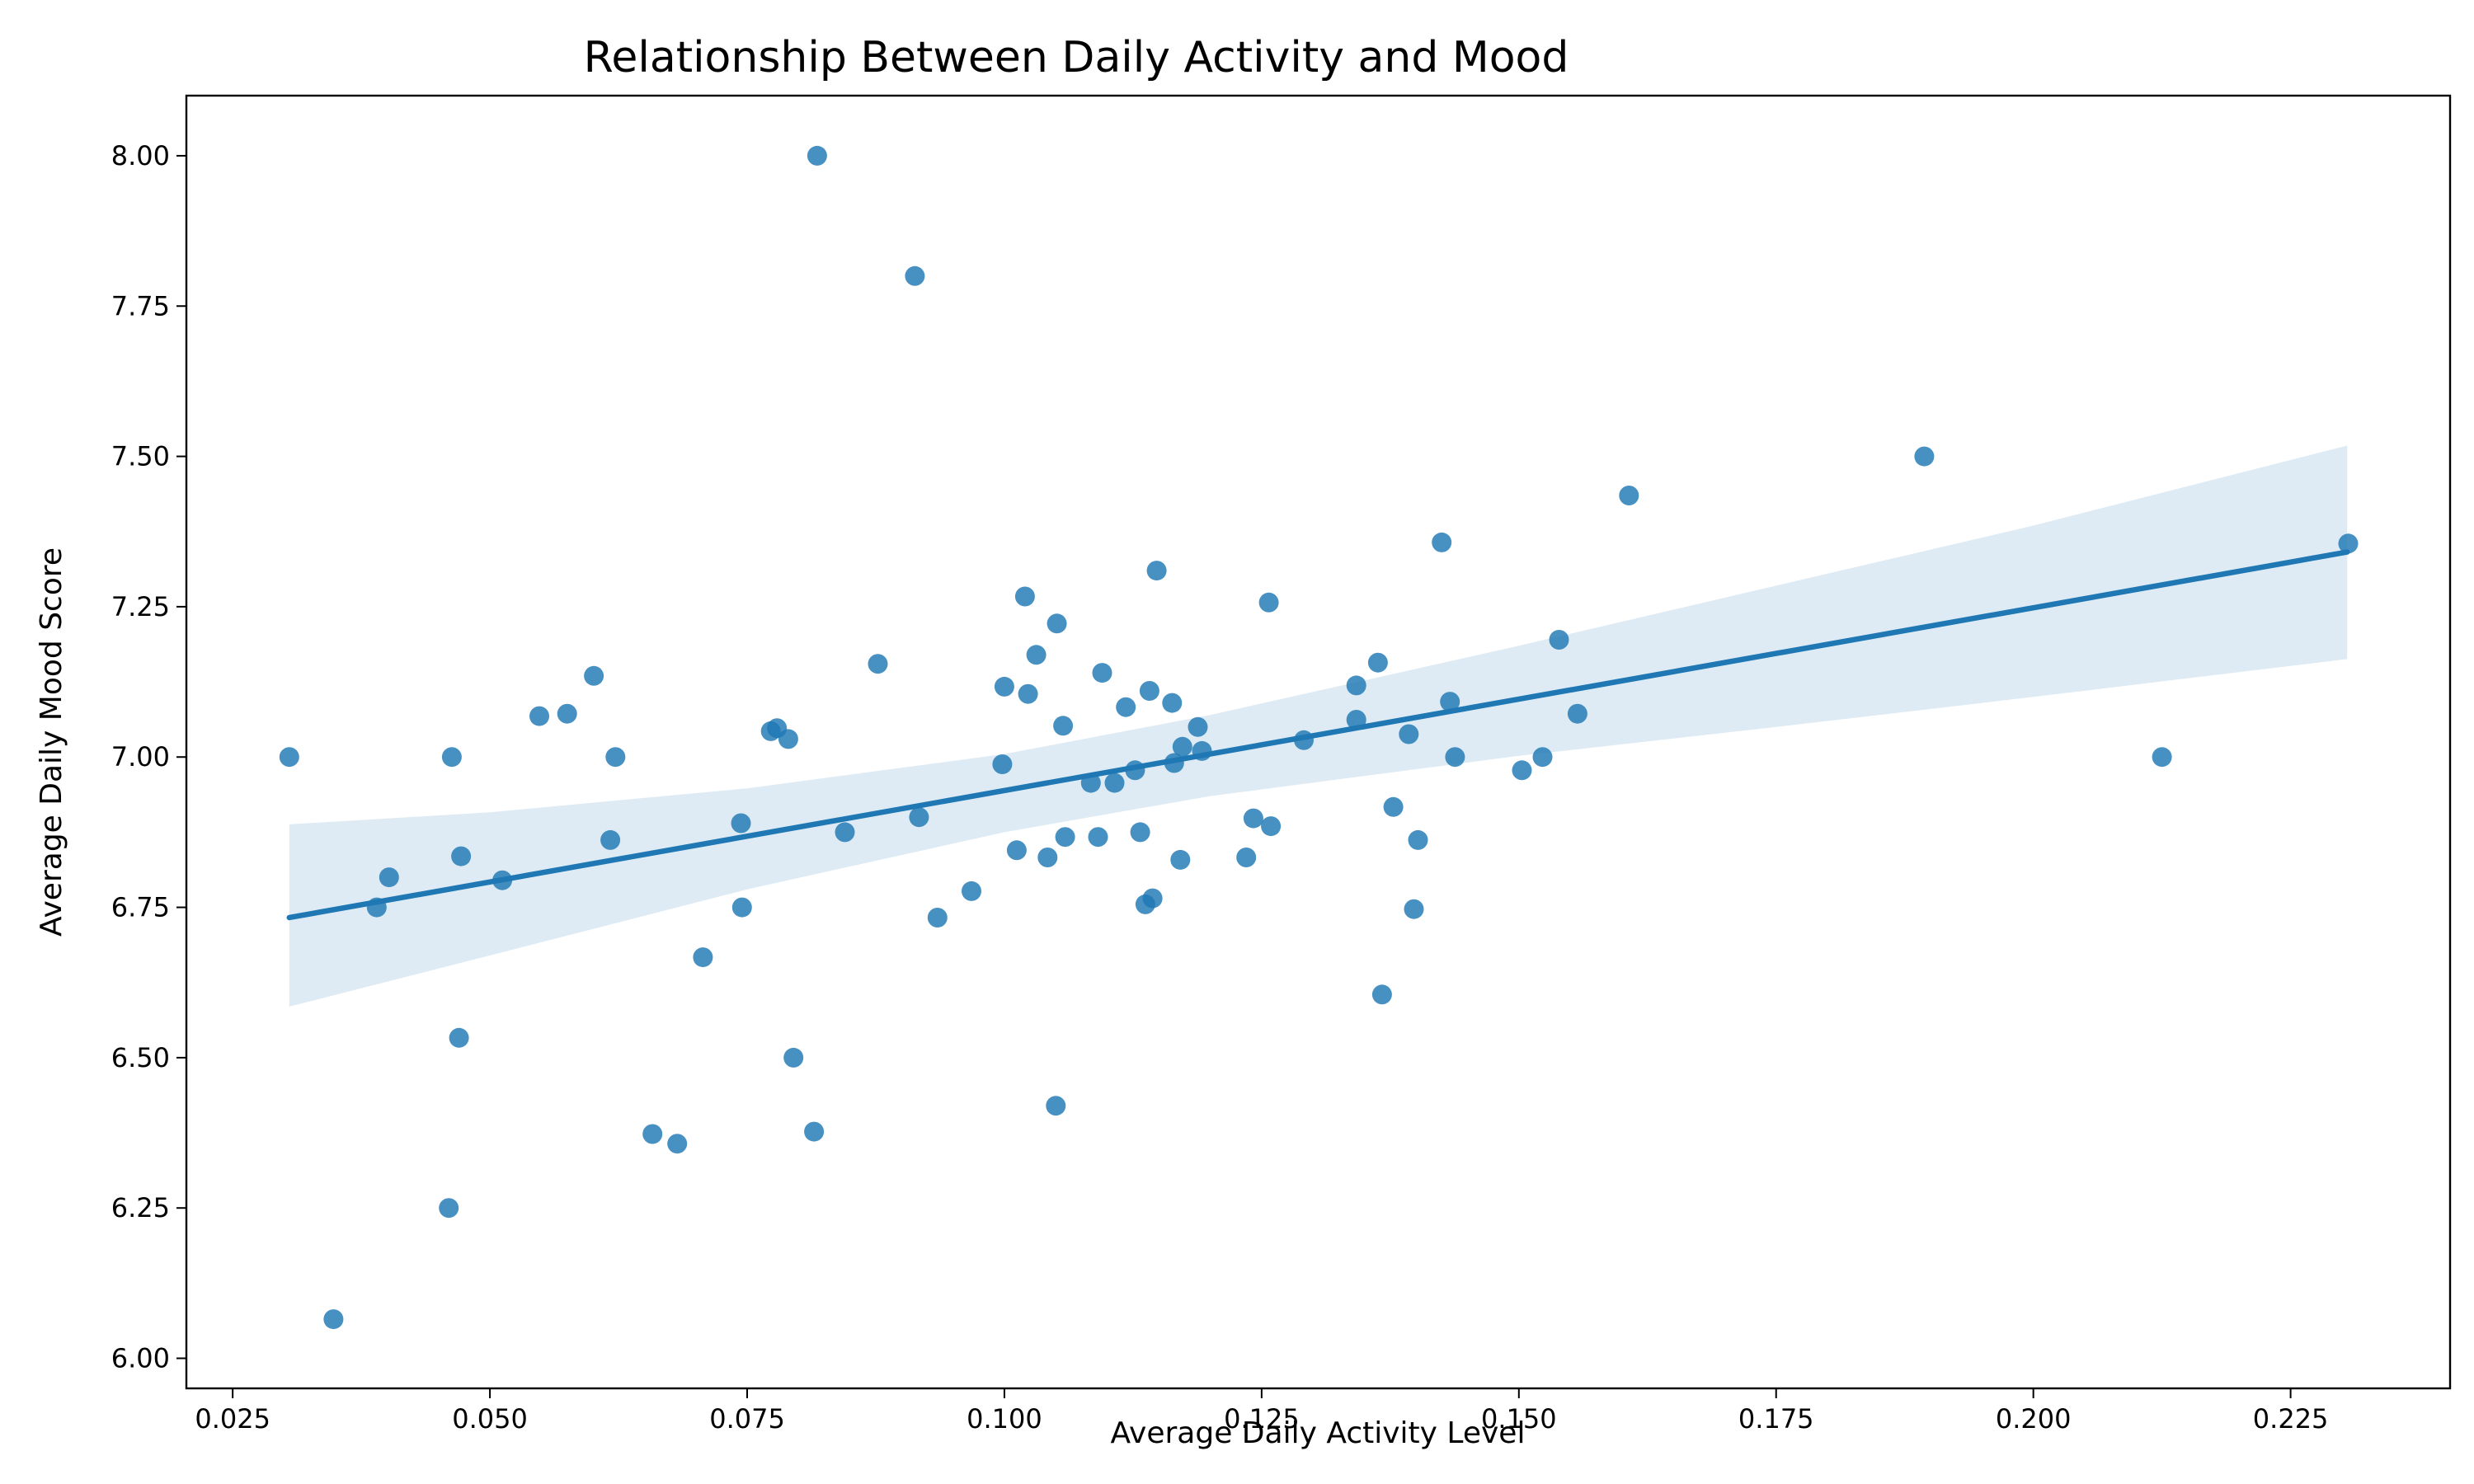  What do you see at coordinates (747, 1419) in the screenshot?
I see `x-tick-label: 0.075` at bounding box center [747, 1419].